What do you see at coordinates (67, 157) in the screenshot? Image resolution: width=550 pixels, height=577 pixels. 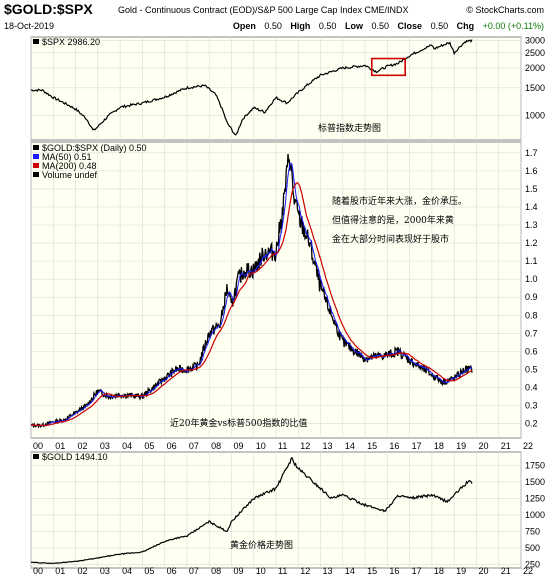 I see `ratio-legend-item: MA(50) 0.51` at bounding box center [67, 157].